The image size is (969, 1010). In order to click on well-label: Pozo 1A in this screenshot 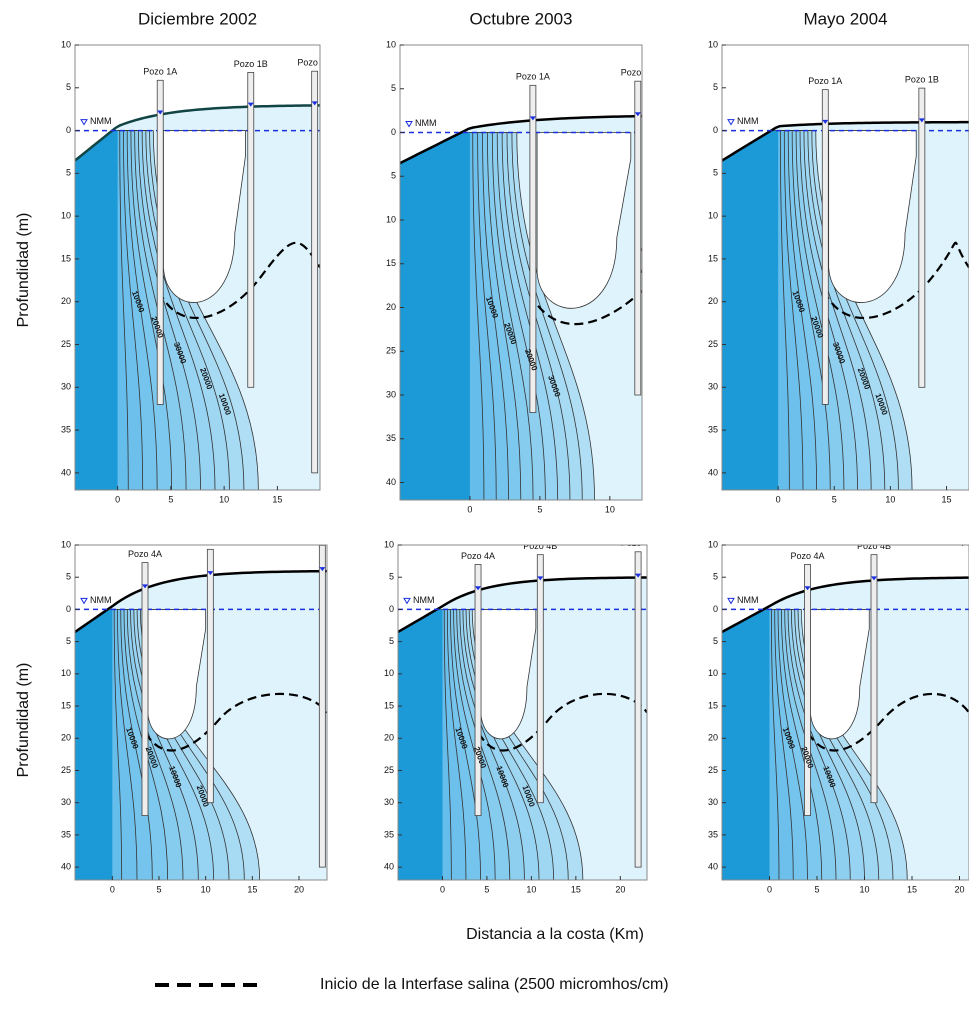, I will do `click(533, 77)`.